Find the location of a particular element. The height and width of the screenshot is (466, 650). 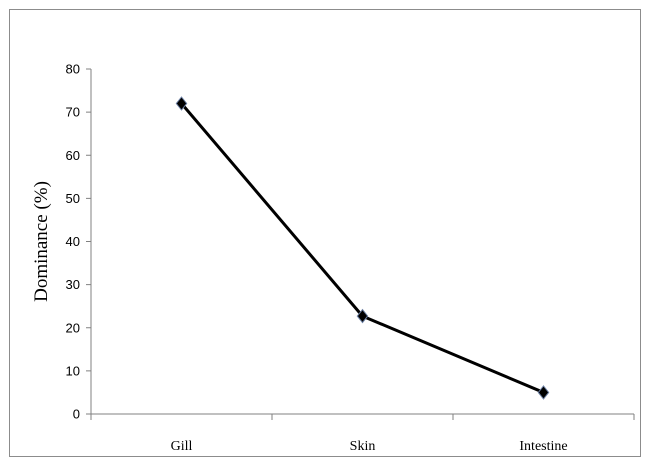

y-tick-label: 60 is located at coordinates (73, 155).